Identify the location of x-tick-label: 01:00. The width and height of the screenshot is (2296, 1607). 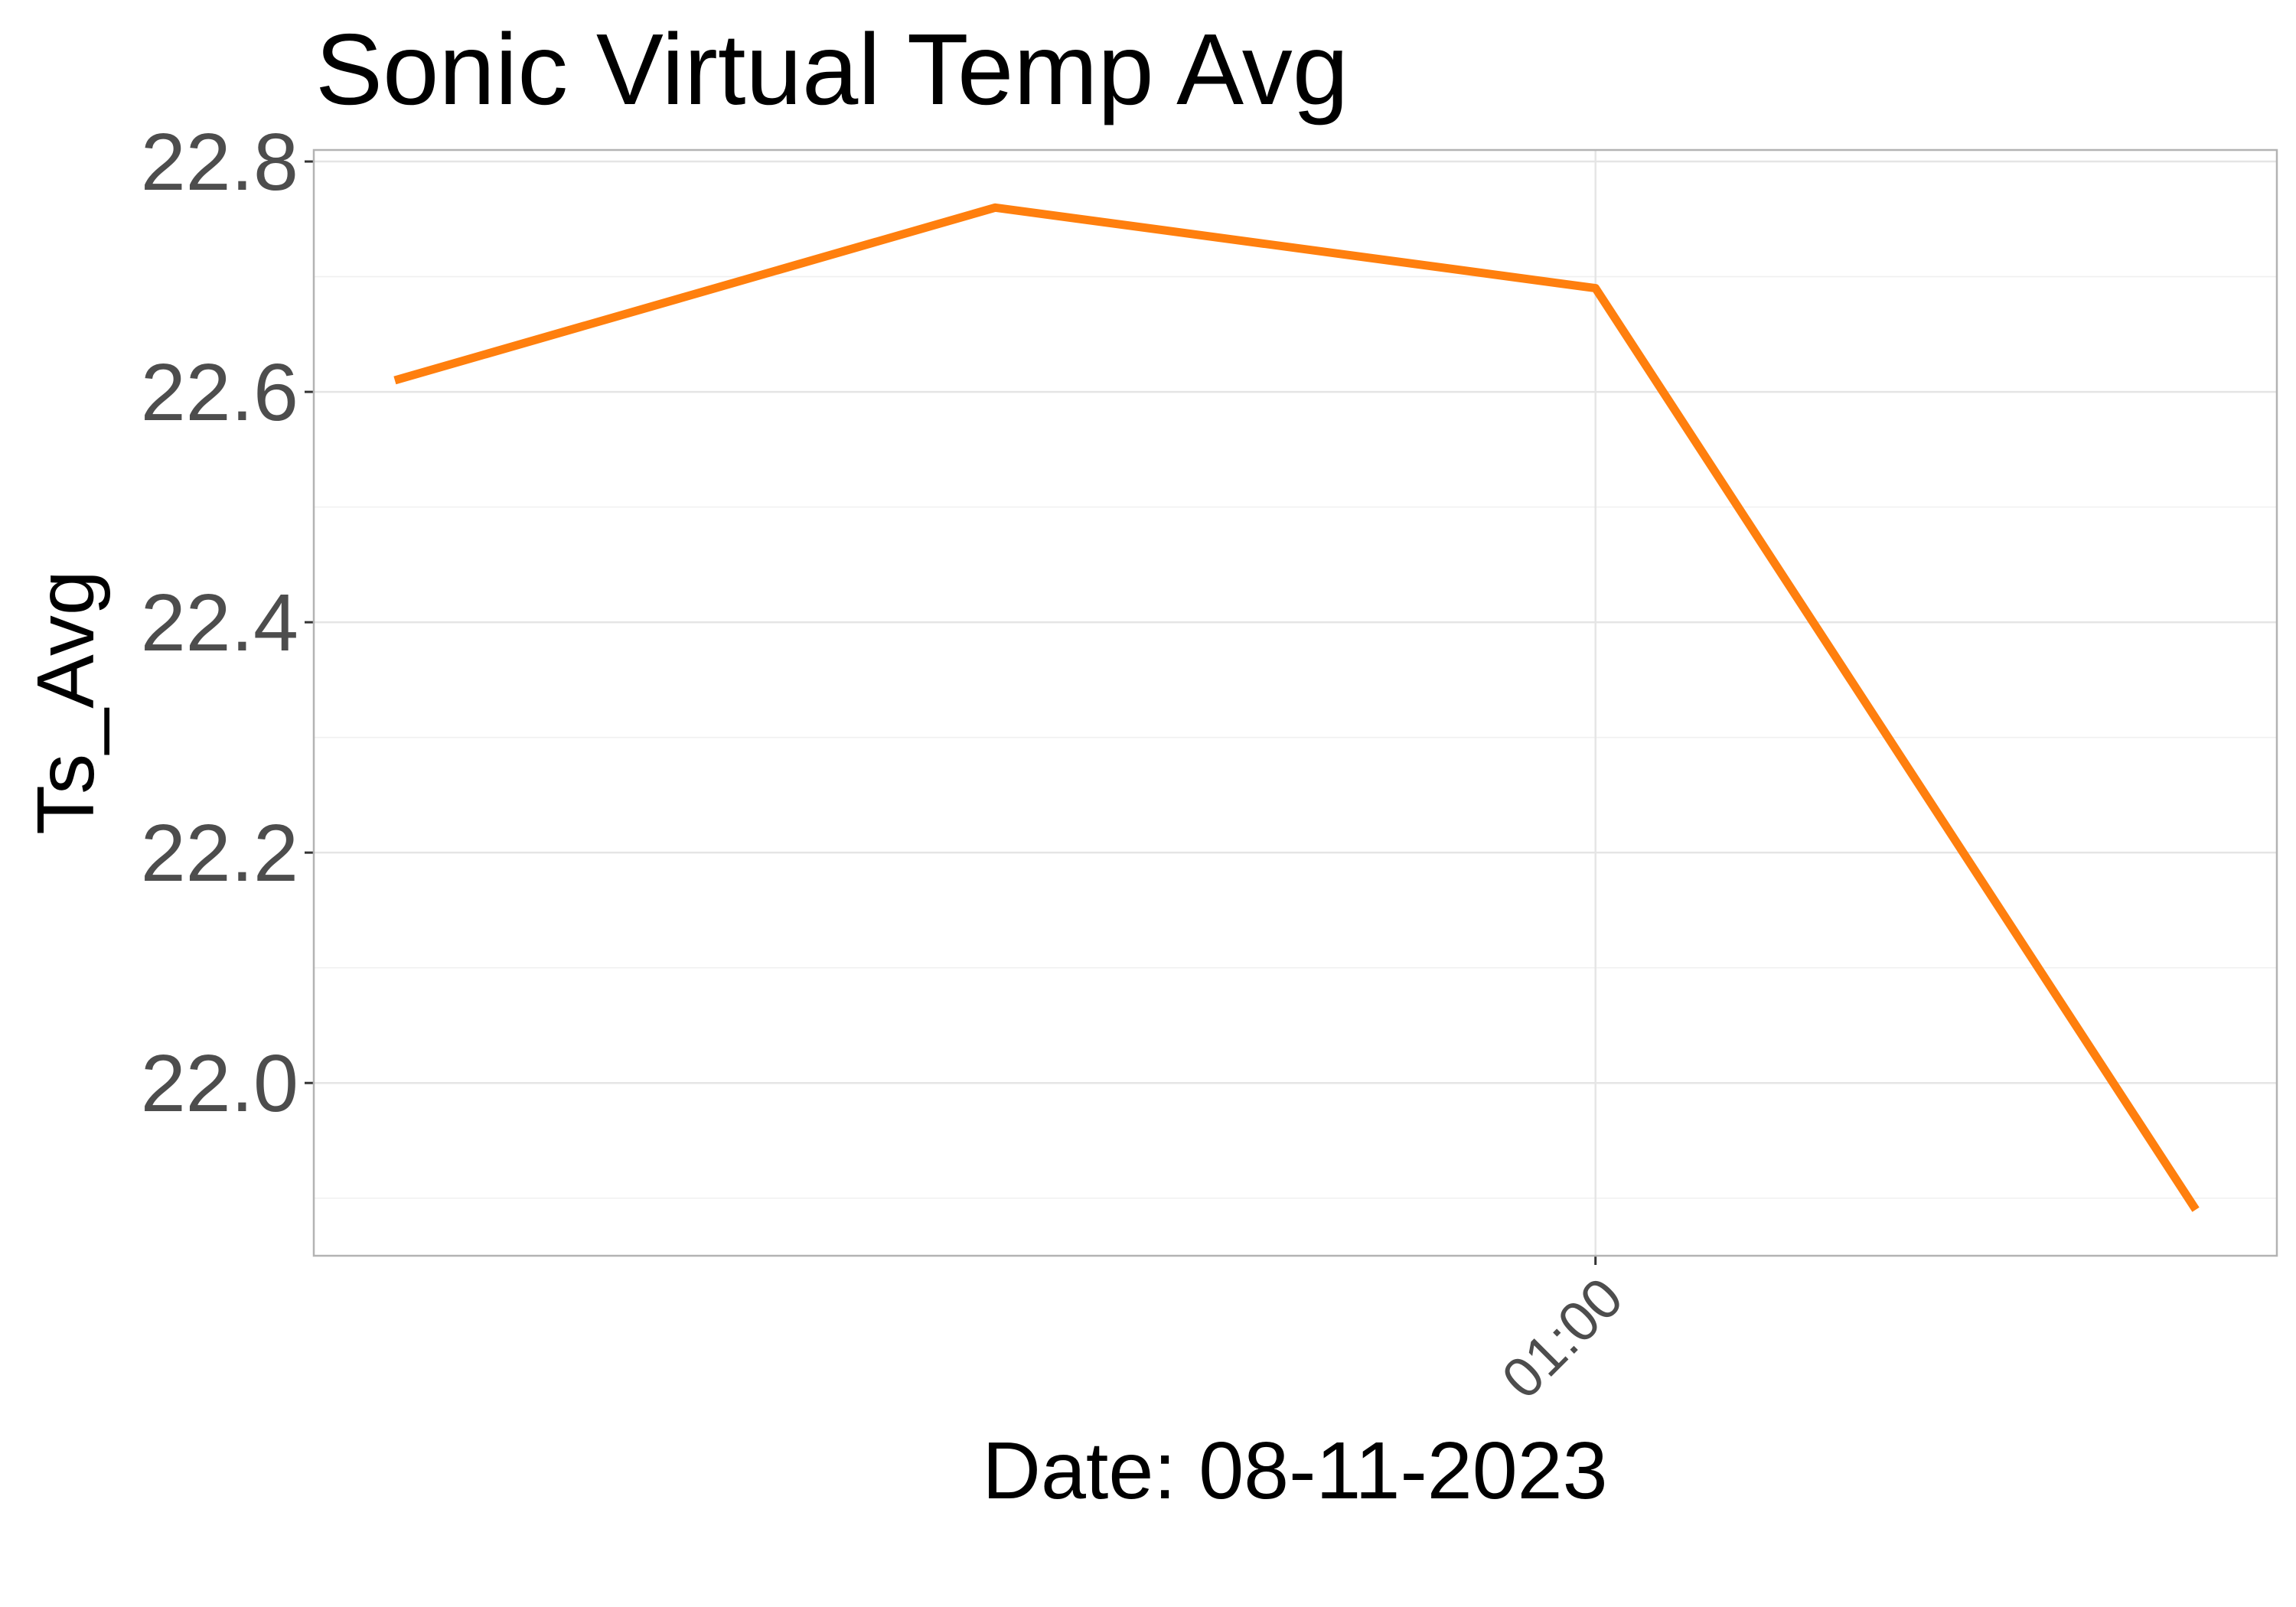
(1562, 1338).